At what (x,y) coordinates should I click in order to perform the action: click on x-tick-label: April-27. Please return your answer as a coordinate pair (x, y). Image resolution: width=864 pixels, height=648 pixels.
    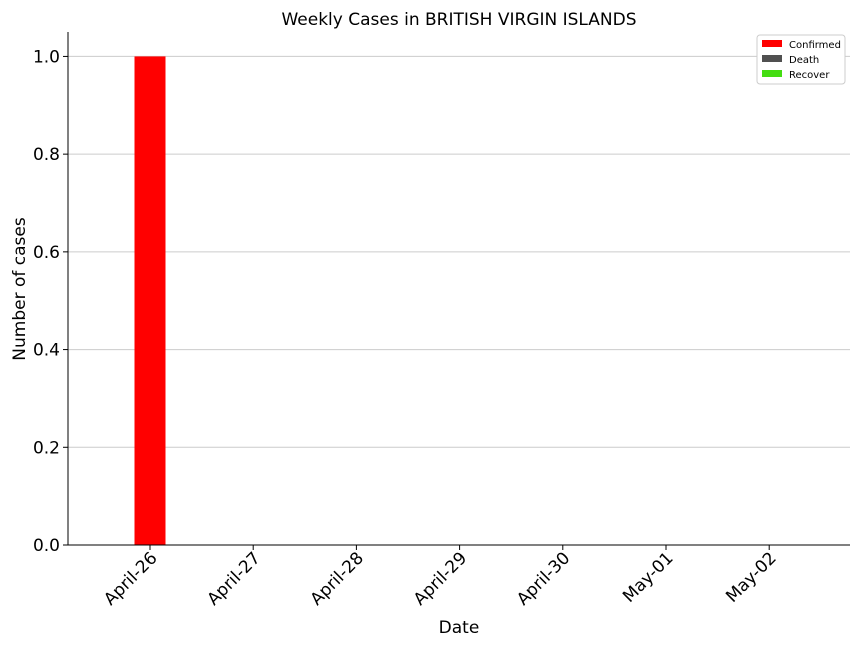
    Looking at the image, I should click on (233, 578).